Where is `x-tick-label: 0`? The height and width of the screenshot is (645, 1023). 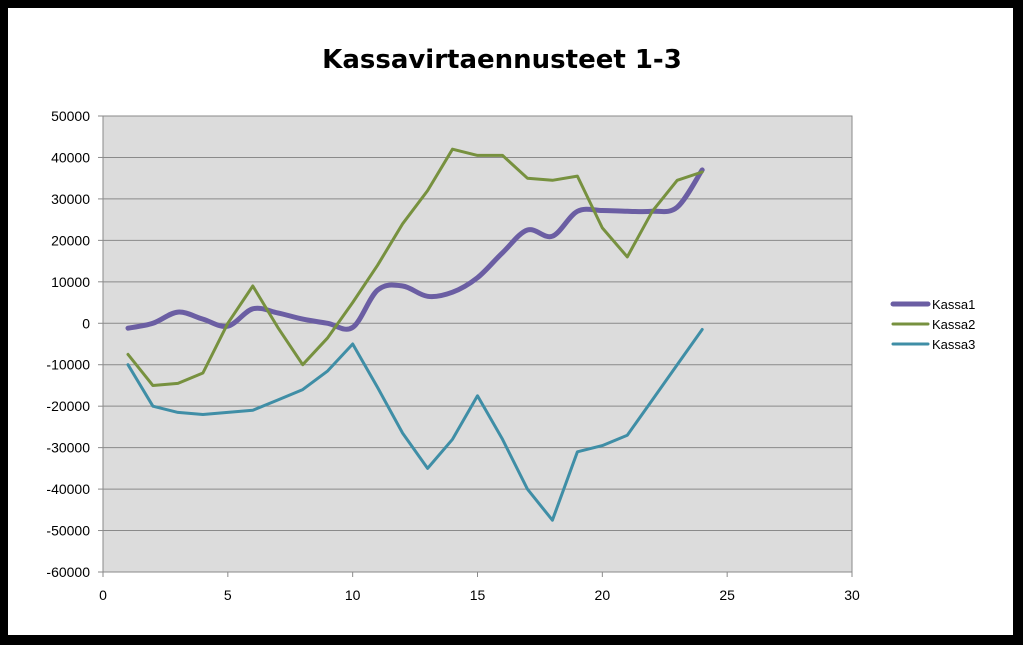
x-tick-label: 0 is located at coordinates (103, 595).